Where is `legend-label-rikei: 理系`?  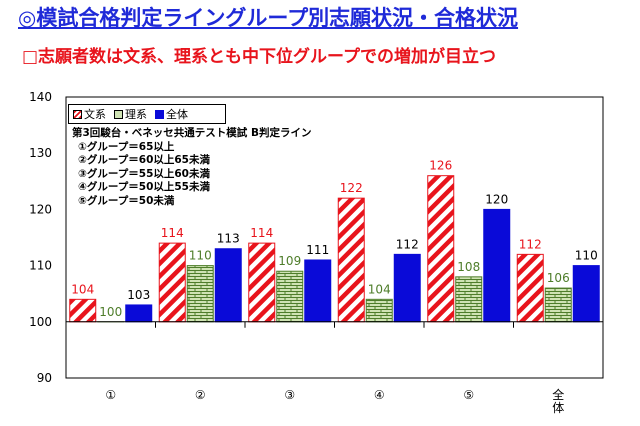
legend-label-rikei: 理系 is located at coordinates (136, 114).